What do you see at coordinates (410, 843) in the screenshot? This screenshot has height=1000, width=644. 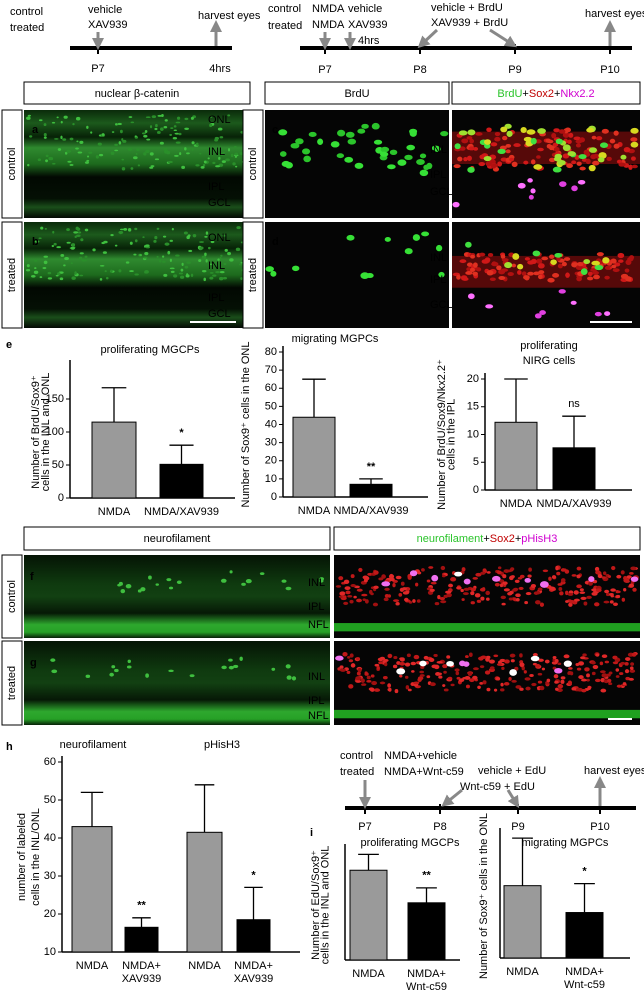 I see `chart-title: proliferating MGCPs` at bounding box center [410, 843].